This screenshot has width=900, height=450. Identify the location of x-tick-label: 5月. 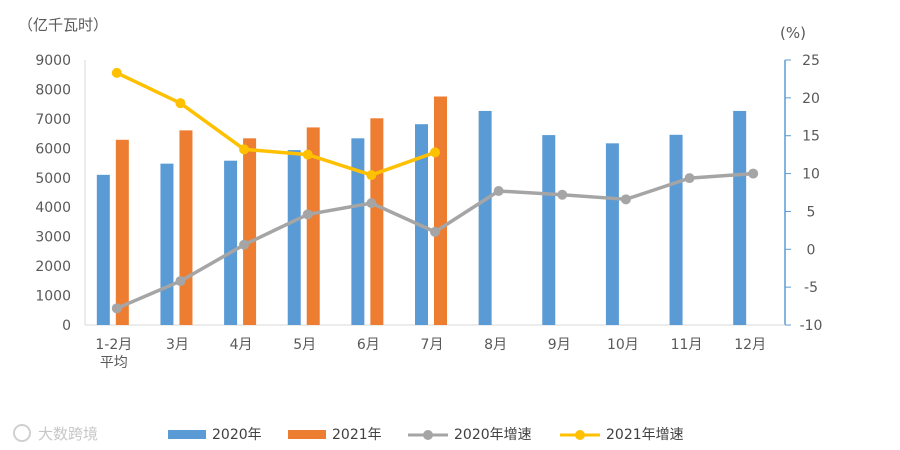
(304, 345).